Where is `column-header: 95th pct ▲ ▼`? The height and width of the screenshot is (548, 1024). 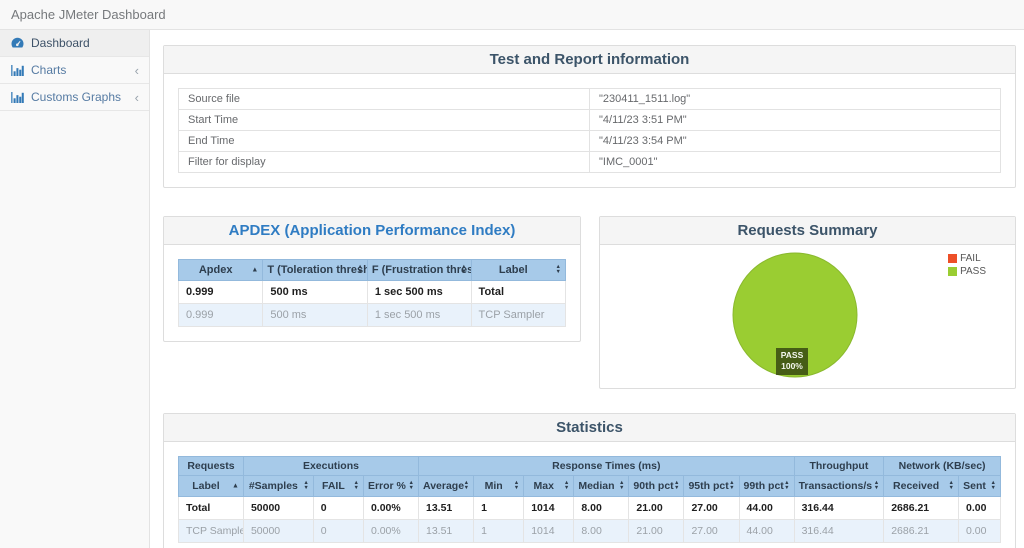 column-header: 95th pct ▲ ▼ is located at coordinates (711, 486).